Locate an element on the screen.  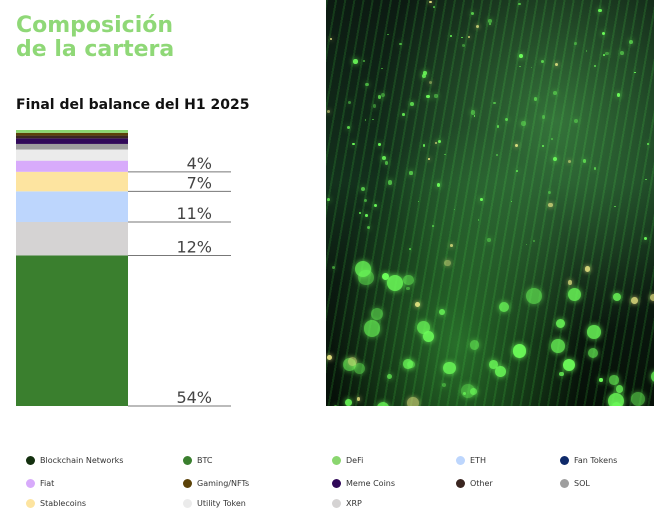
legend-label: Blockchain Networks is located at coordinates (82, 460).